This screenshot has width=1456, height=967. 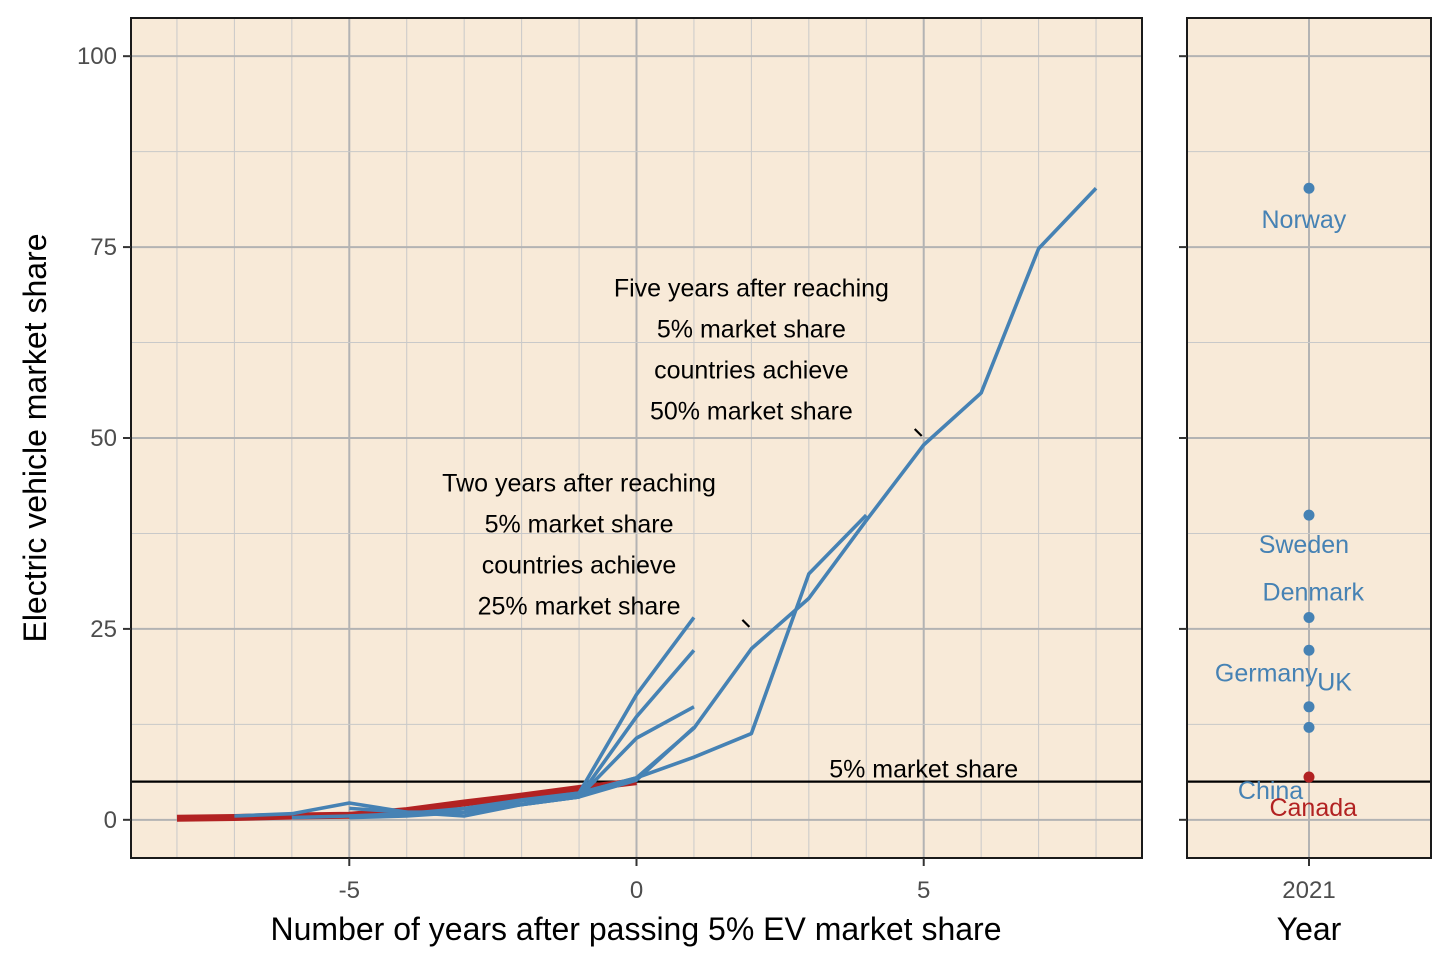 I want to click on label-china: China, so click(x=1270, y=791).